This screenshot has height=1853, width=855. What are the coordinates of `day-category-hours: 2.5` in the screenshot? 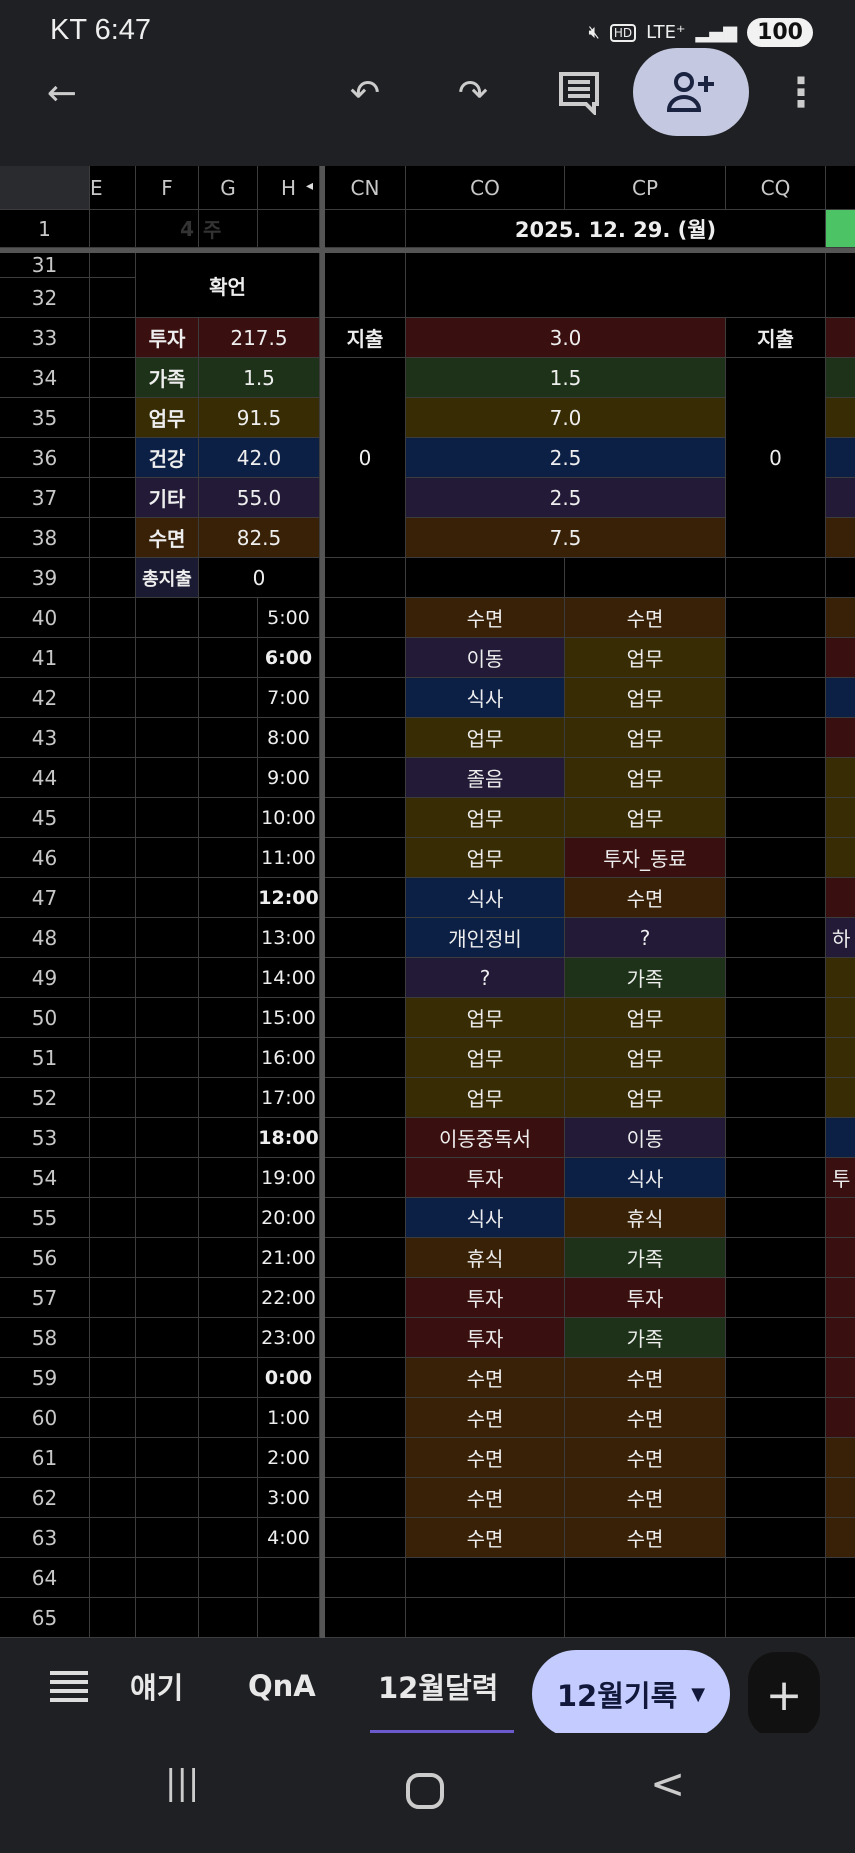 It's located at (566, 498).